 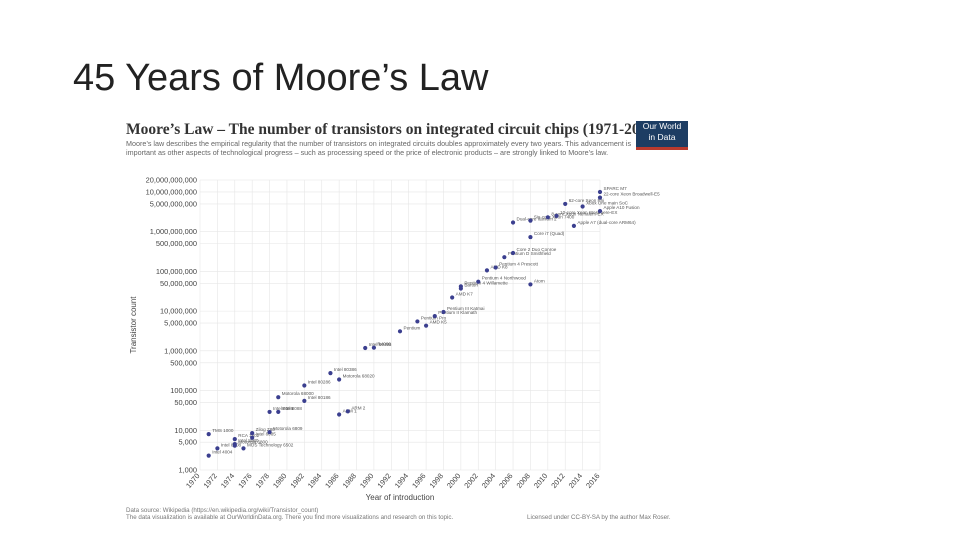 What do you see at coordinates (436, 481) in the screenshot?
I see `x-tick-label: 1998` at bounding box center [436, 481].